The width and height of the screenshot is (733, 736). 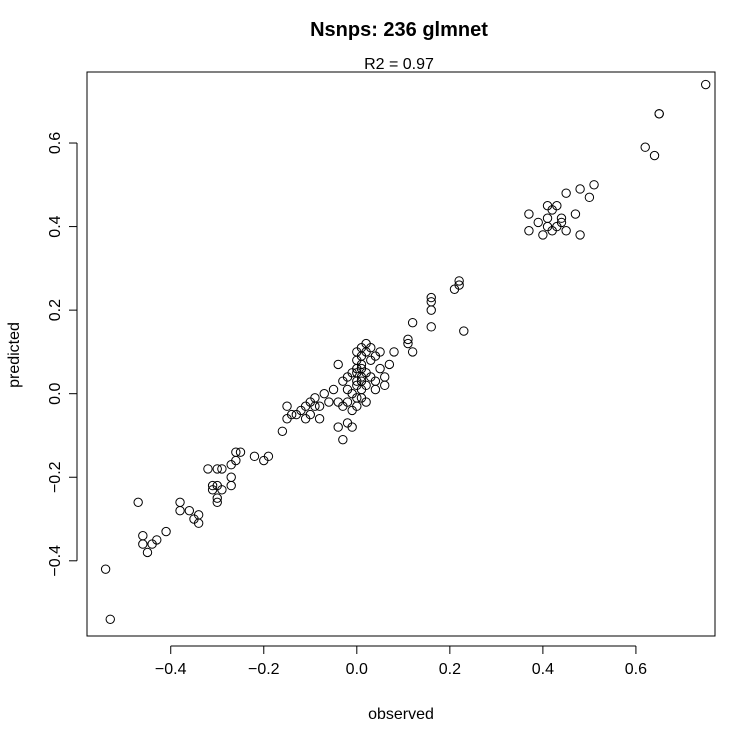 What do you see at coordinates (264, 669) in the screenshot?
I see `x-tick-label: −0.2` at bounding box center [264, 669].